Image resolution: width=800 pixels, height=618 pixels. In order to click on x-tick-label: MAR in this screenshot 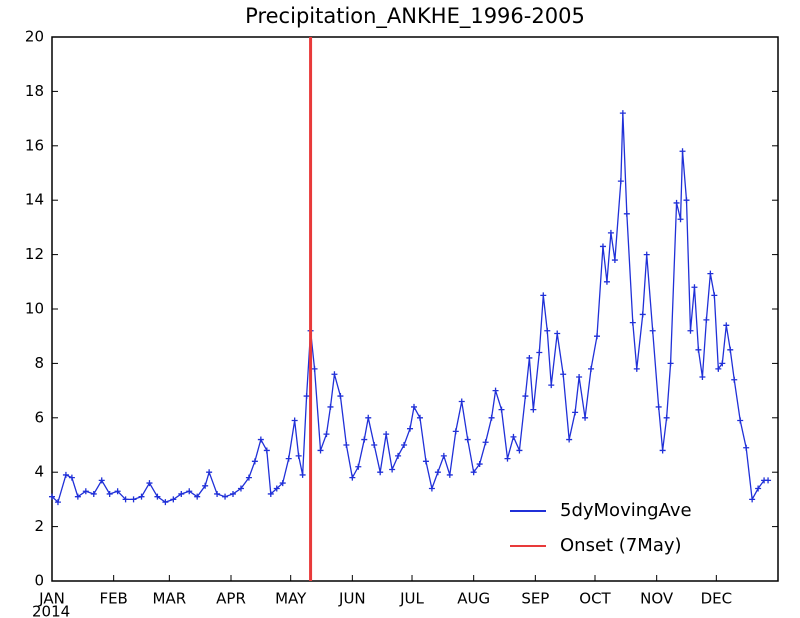, I will do `click(170, 599)`.